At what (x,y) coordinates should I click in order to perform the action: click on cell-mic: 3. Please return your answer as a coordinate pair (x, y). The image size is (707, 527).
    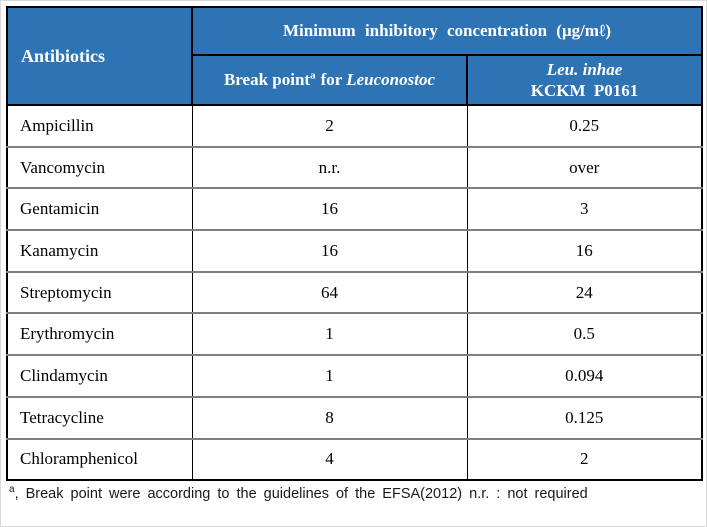
    Looking at the image, I should click on (584, 209).